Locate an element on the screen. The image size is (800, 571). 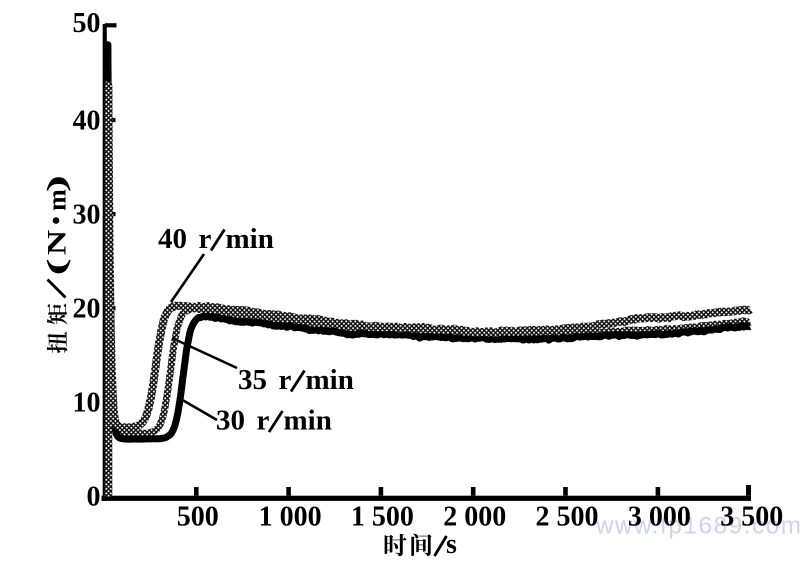
svg-text: 35 is located at coordinates (252, 380).